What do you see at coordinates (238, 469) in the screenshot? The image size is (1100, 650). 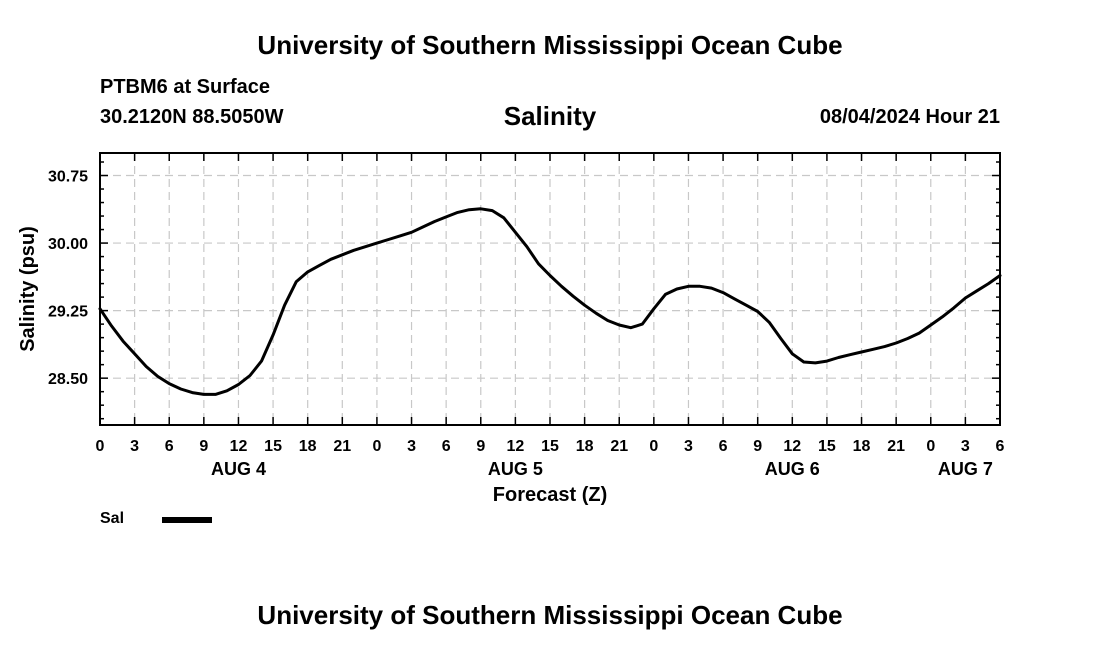 I see `day-label: AUG 4` at bounding box center [238, 469].